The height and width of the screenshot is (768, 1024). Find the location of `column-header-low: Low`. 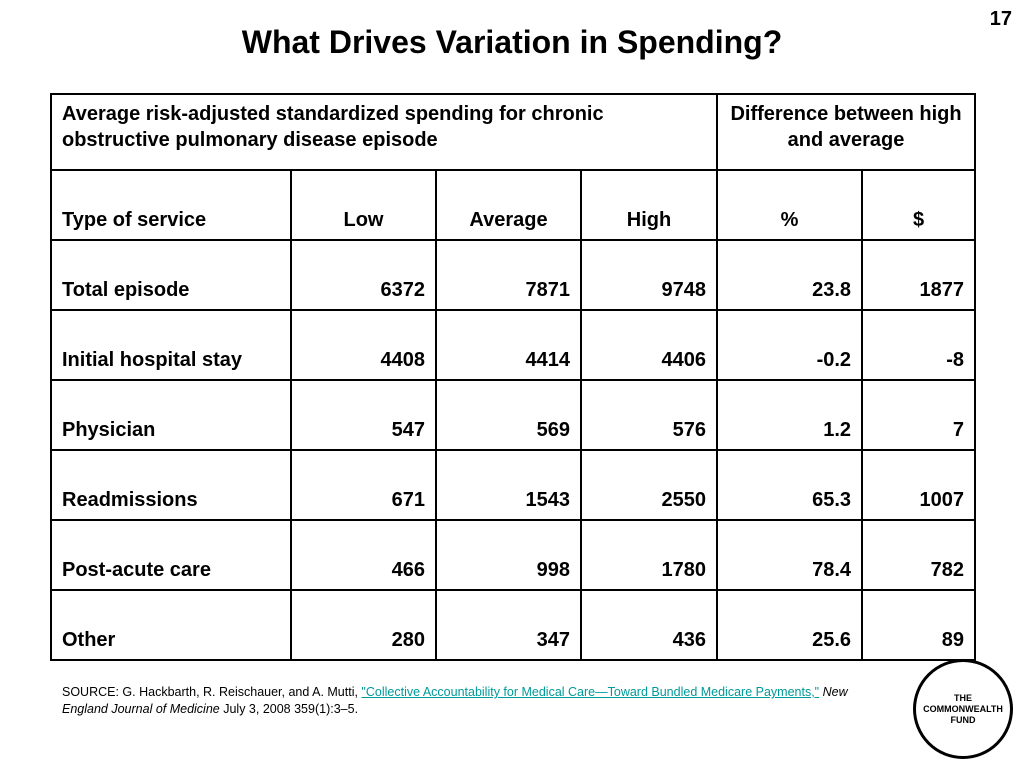

column-header-low: Low is located at coordinates (363, 205).